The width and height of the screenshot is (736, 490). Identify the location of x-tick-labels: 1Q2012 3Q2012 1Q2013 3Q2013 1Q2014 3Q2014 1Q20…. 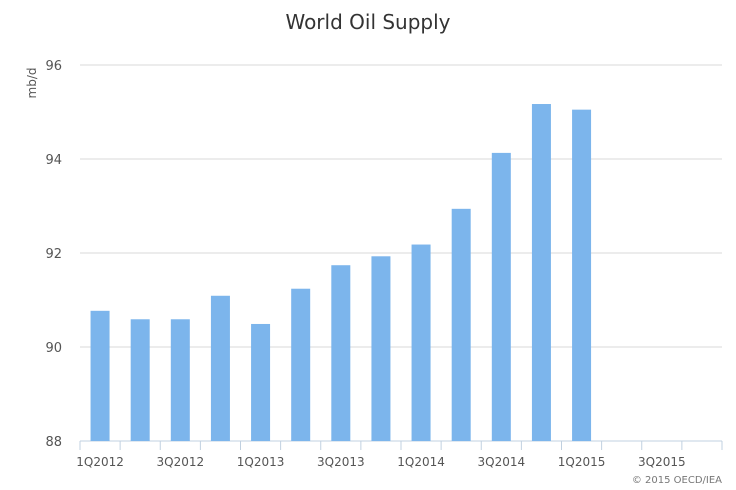
(399, 455).